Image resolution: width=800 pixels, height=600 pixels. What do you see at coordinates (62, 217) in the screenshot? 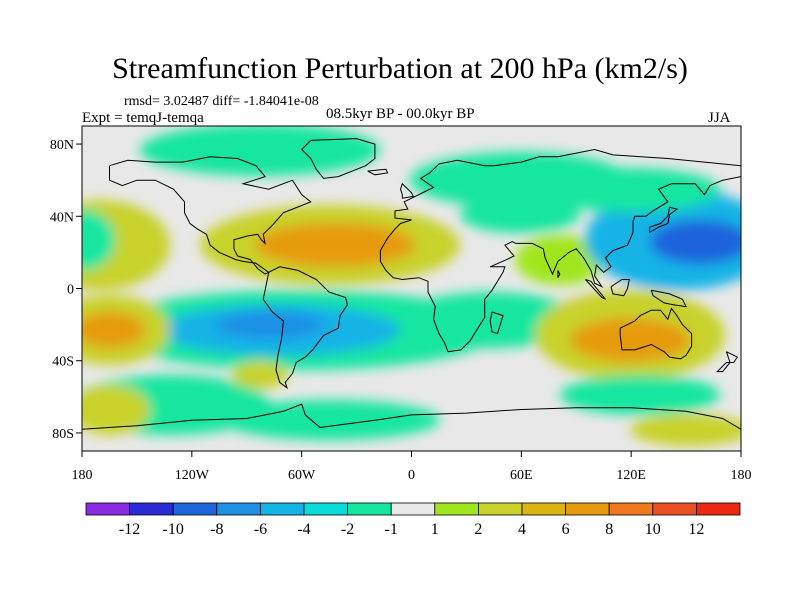
I see `y-tick-label: 40N` at bounding box center [62, 217].